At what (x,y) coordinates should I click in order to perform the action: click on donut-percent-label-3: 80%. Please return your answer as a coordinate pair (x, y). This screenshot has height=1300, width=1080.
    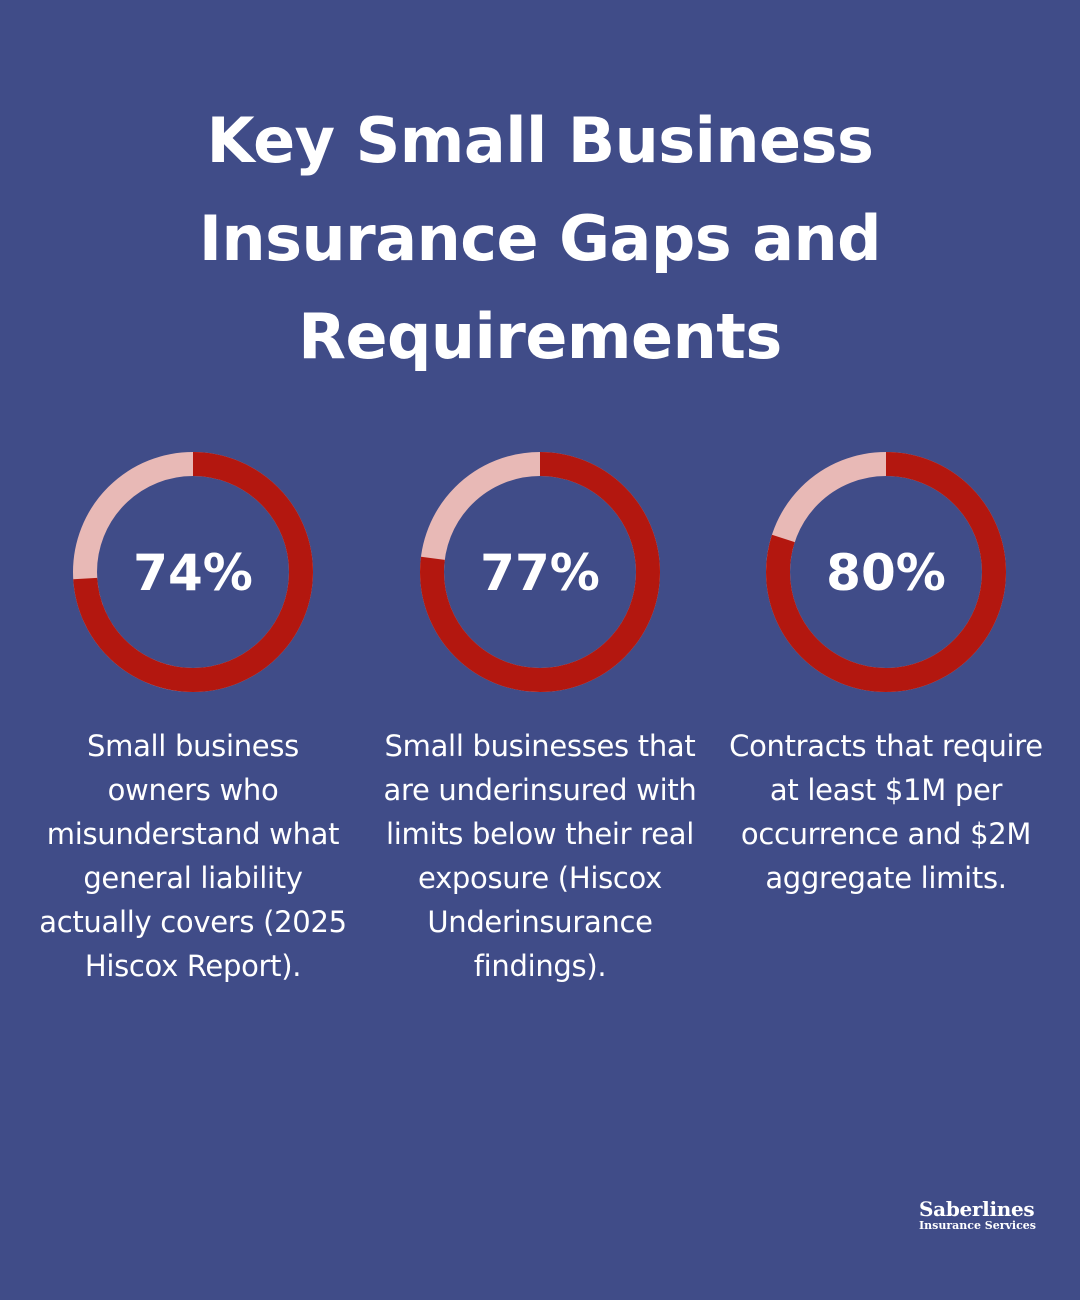
    Looking at the image, I should click on (886, 573).